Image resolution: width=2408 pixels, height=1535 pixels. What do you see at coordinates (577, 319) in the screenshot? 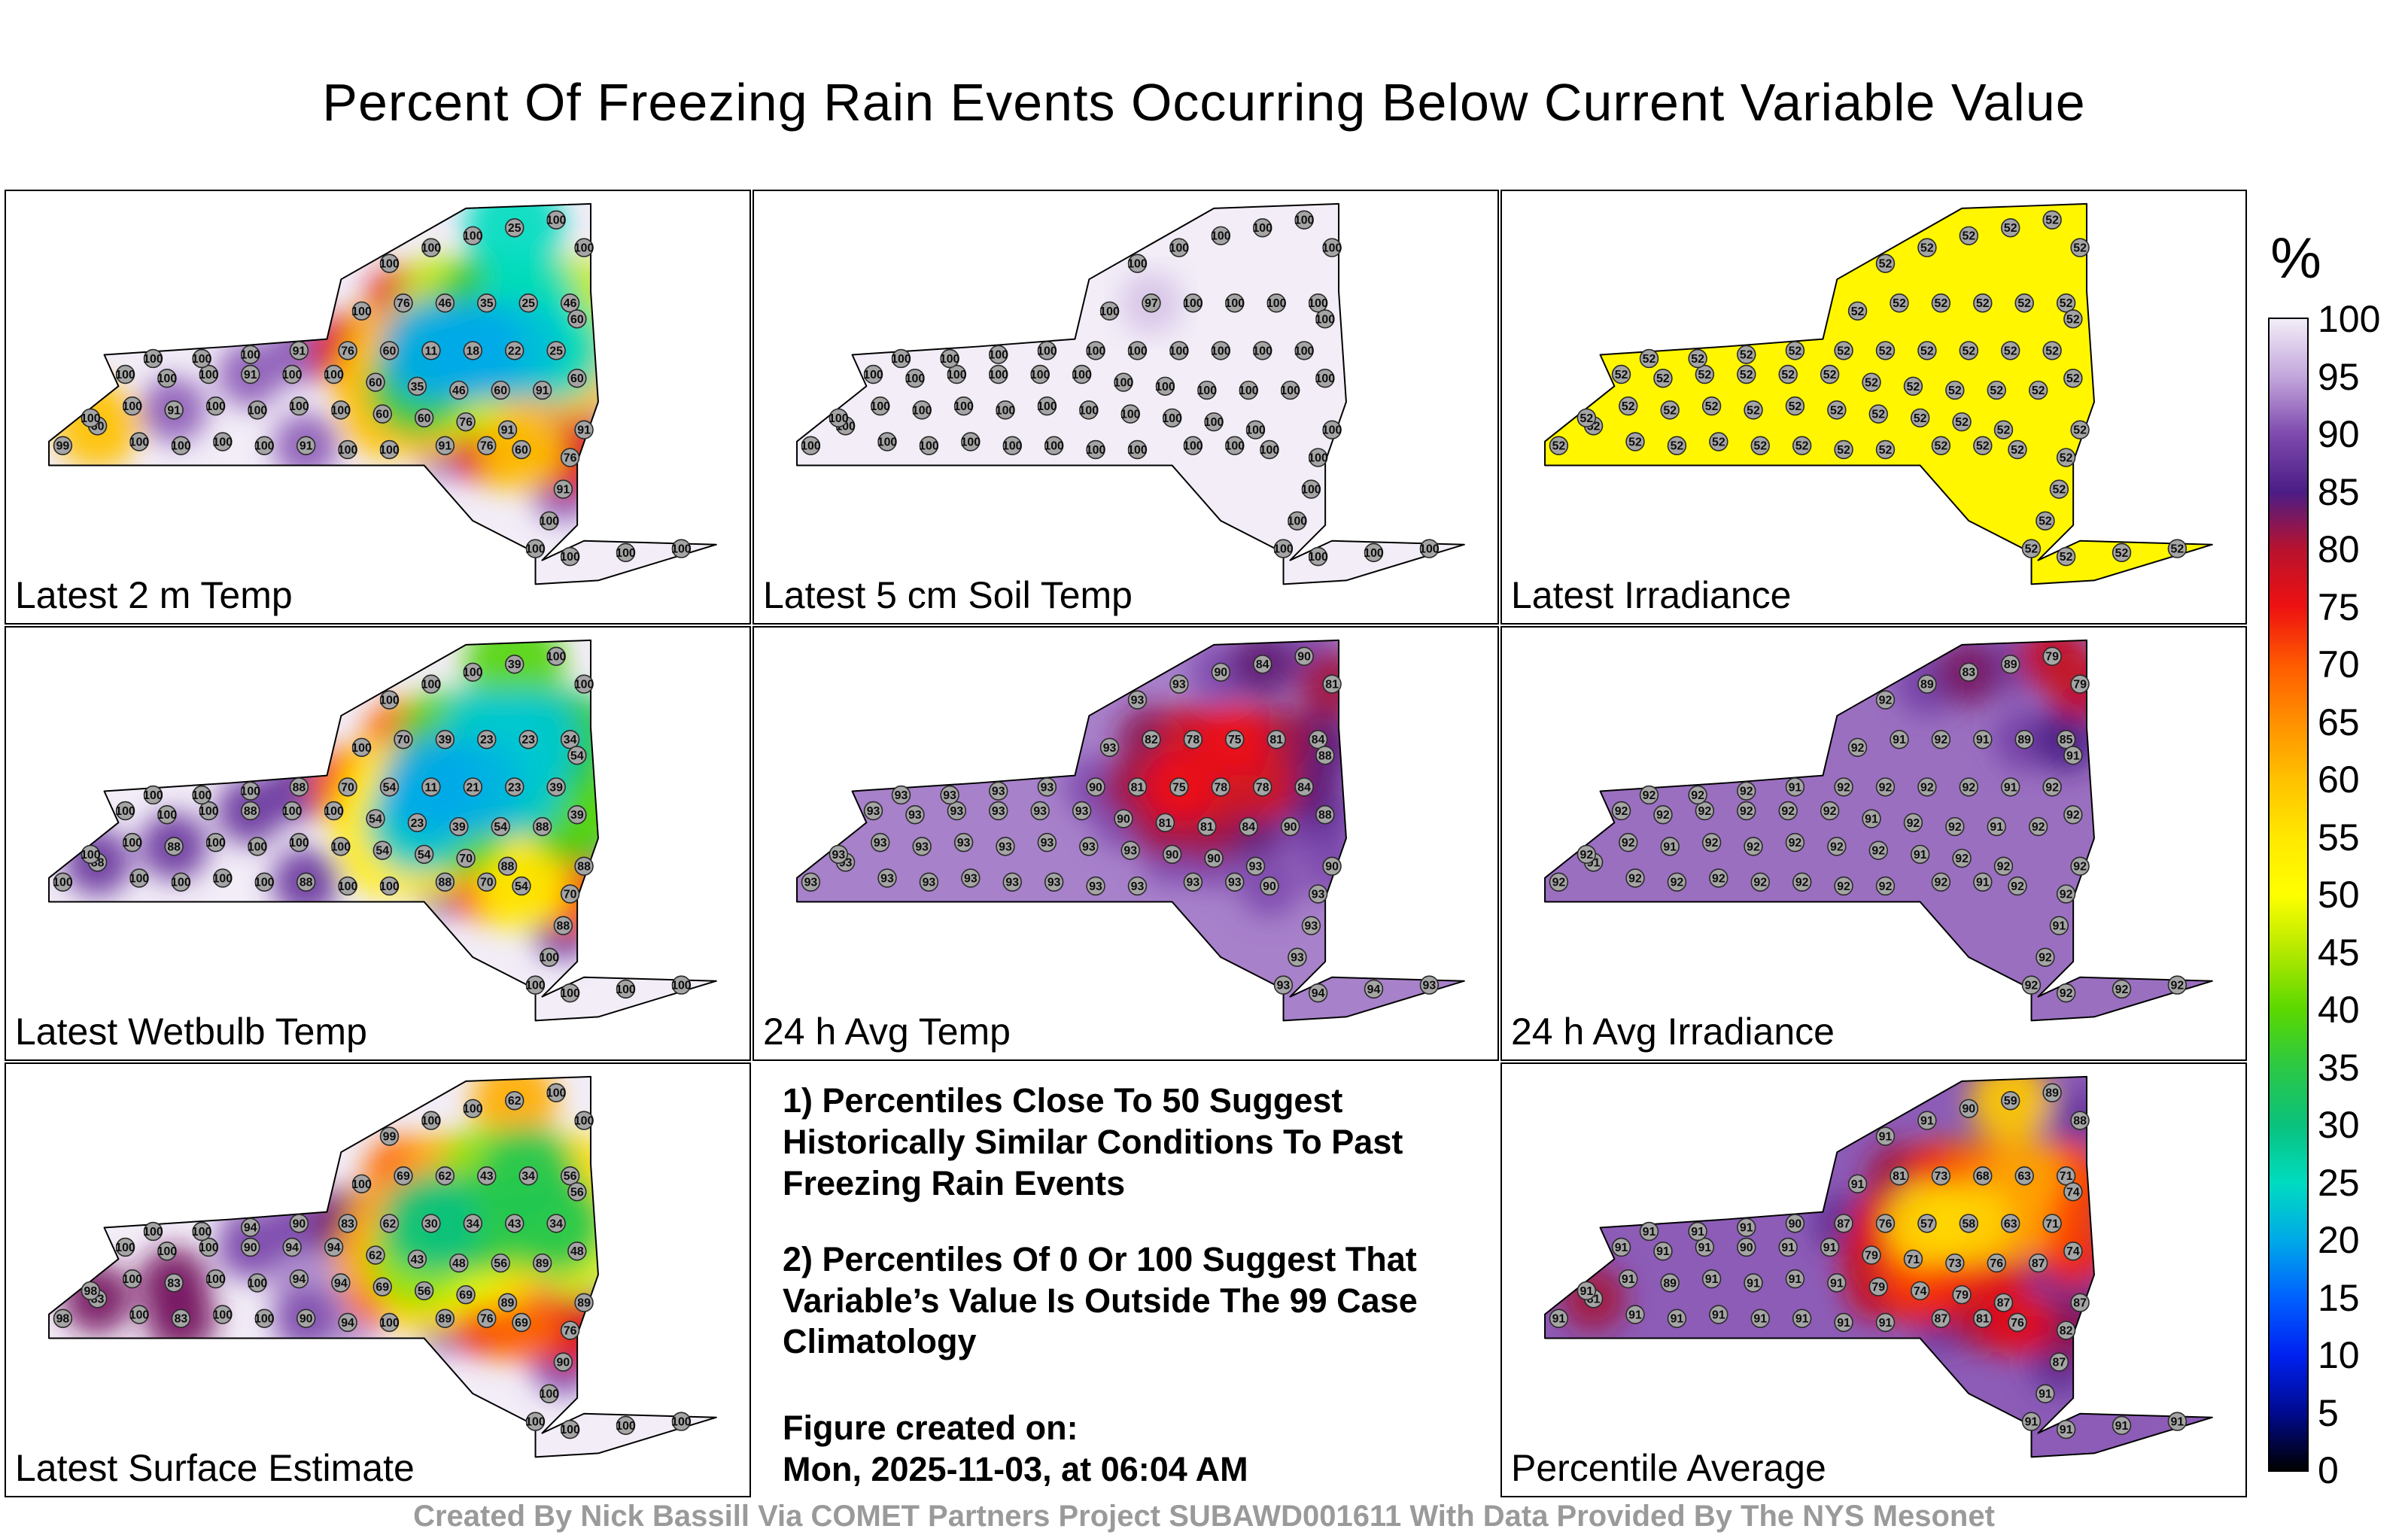
I see `station-value: 60` at bounding box center [577, 319].